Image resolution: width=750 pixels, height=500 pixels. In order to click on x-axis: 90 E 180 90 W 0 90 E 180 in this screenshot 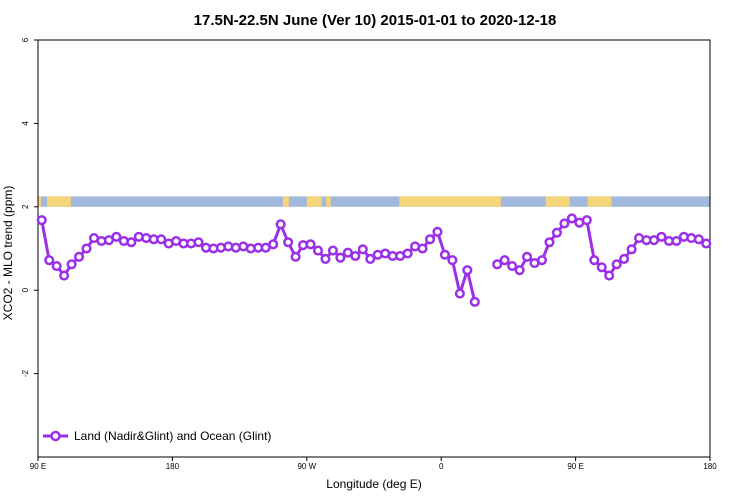, I will do `click(373, 464)`.